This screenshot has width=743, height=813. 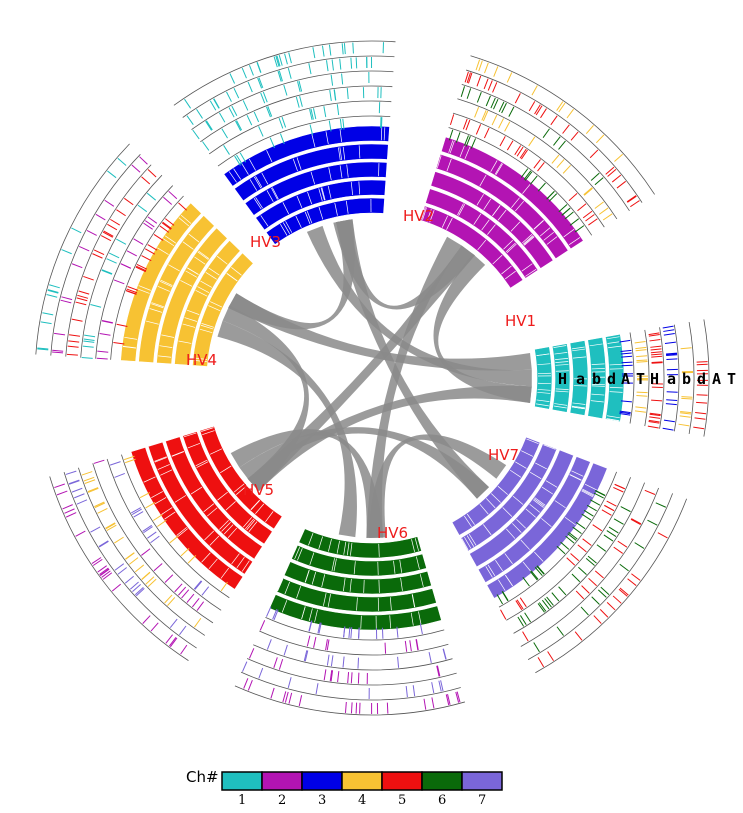 I want to click on track-label: T, so click(x=640, y=379).